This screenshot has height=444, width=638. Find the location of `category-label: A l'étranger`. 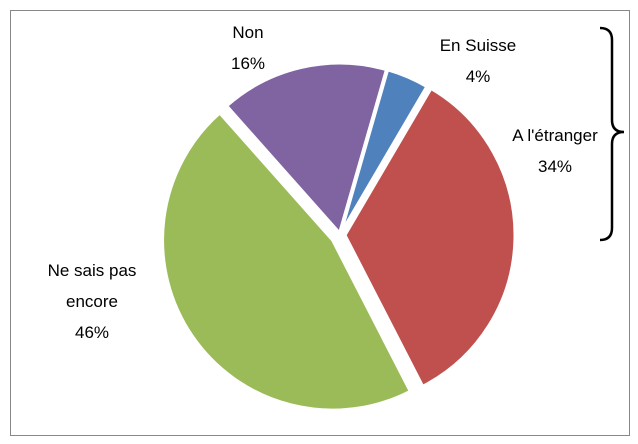

category-label: A l'étranger is located at coordinates (555, 135).